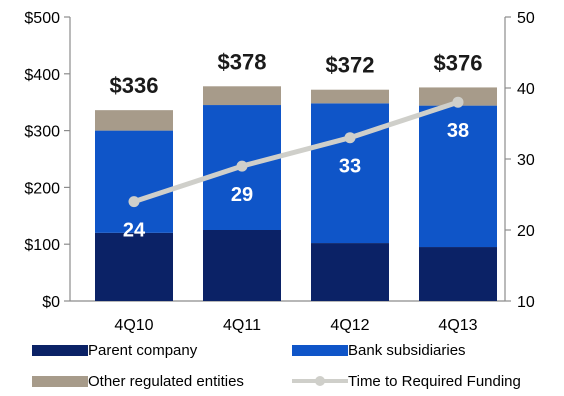 Image resolution: width=564 pixels, height=396 pixels. What do you see at coordinates (458, 131) in the screenshot?
I see `line-value-label: 38` at bounding box center [458, 131].